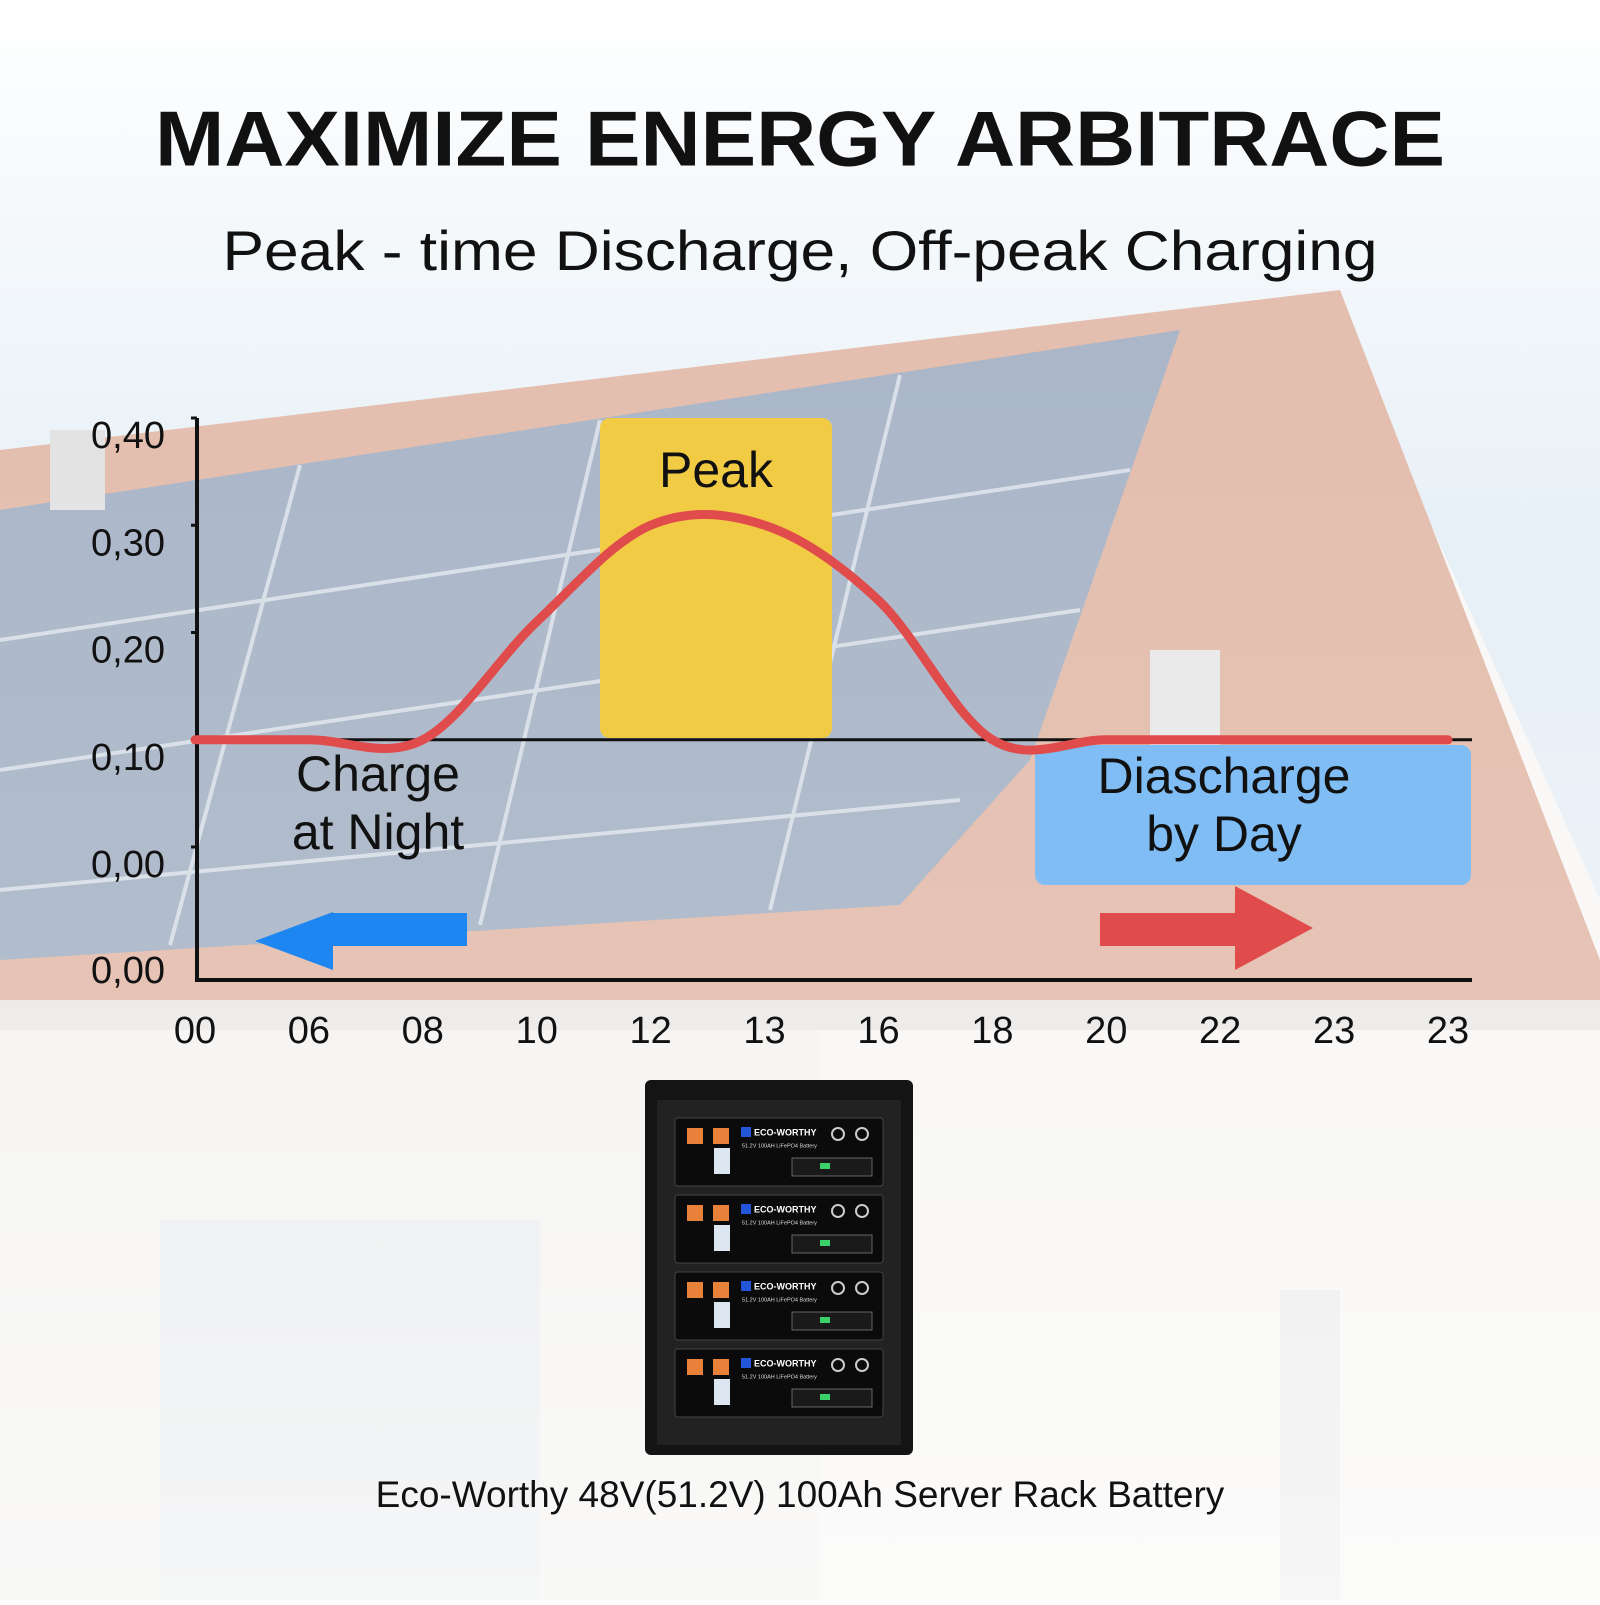 This screenshot has width=1600, height=1605. Describe the element at coordinates (128, 543) in the screenshot. I see `y-tick-label: 0,30` at that location.